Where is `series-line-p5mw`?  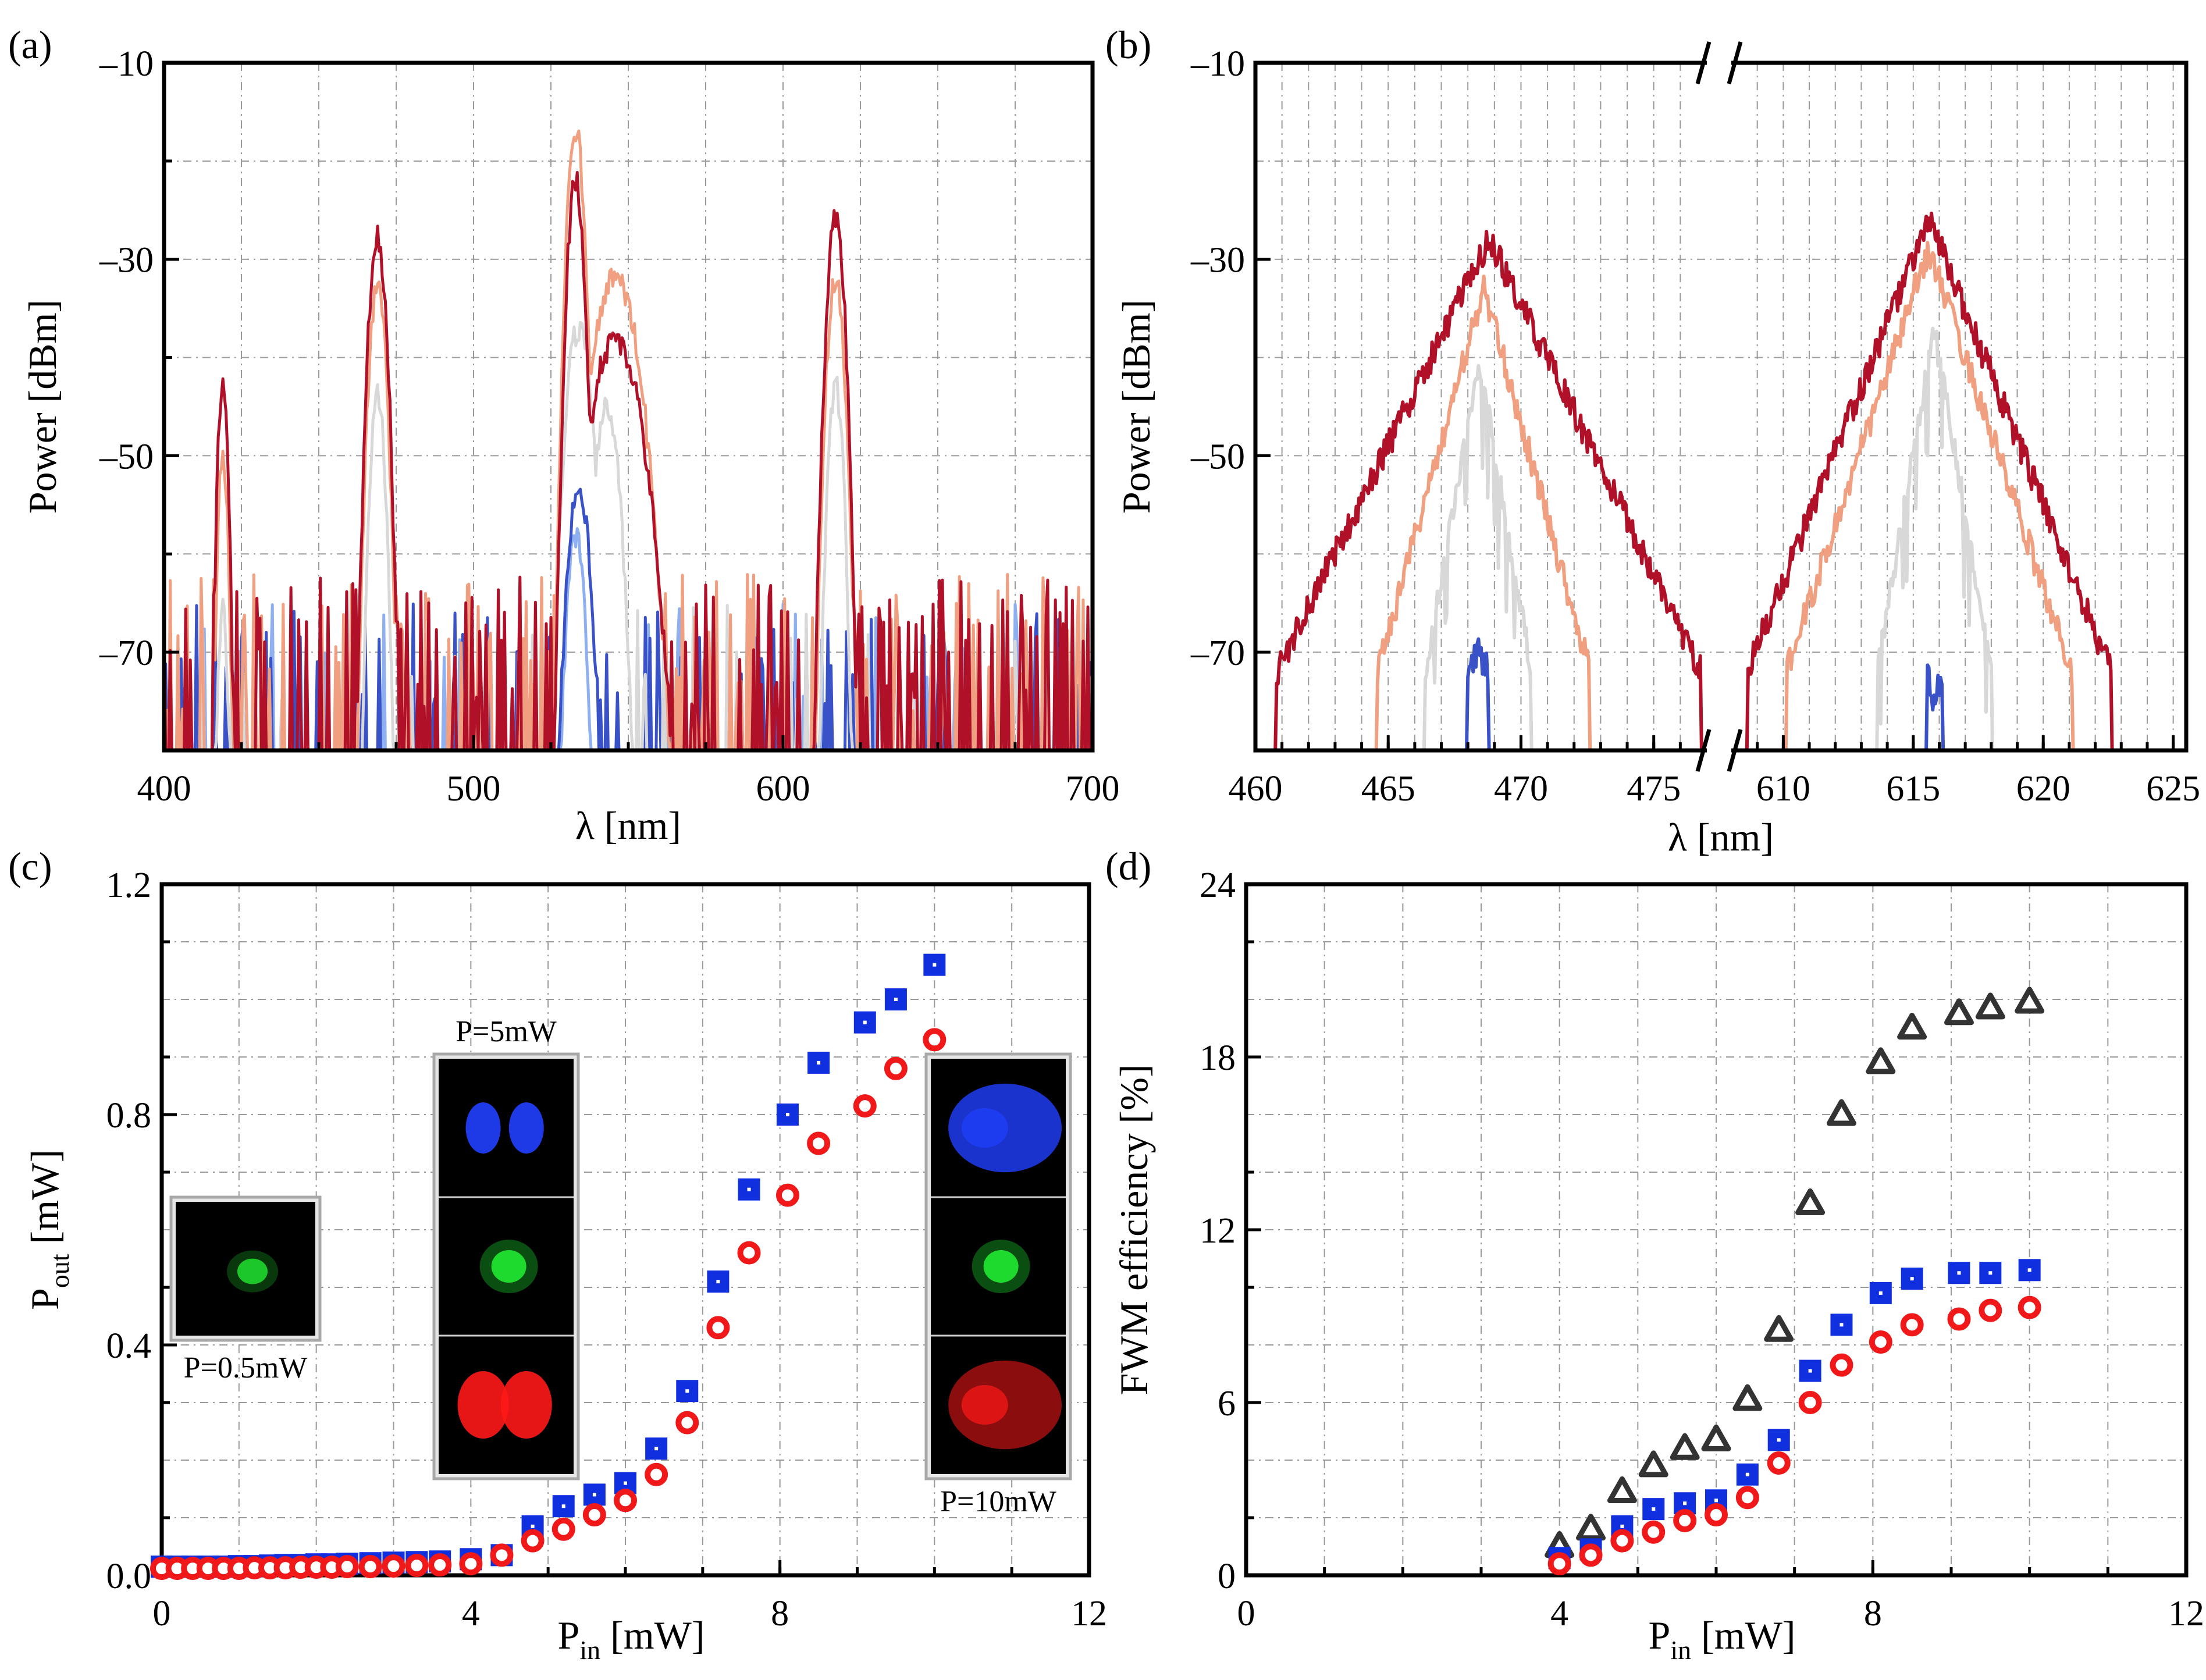
series-line-p5mw is located at coordinates (628, 535).